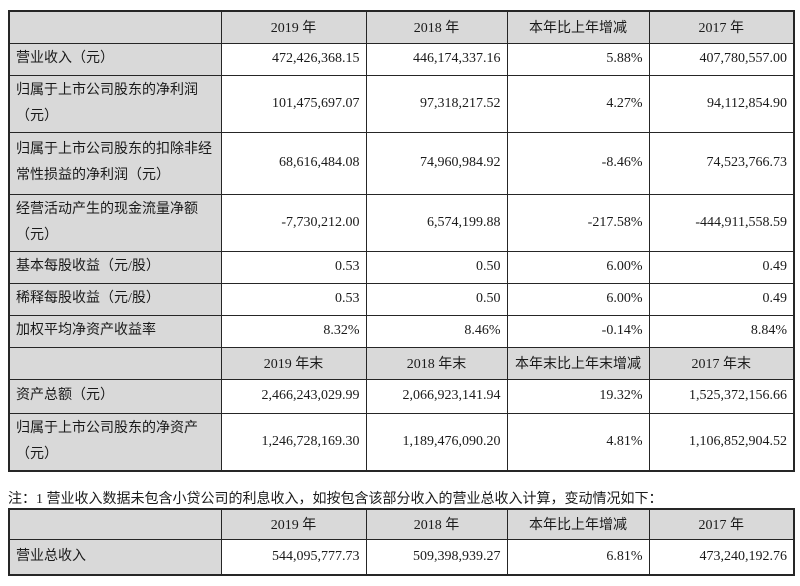  I want to click on value-cell: 68,616,484.08, so click(293, 163).